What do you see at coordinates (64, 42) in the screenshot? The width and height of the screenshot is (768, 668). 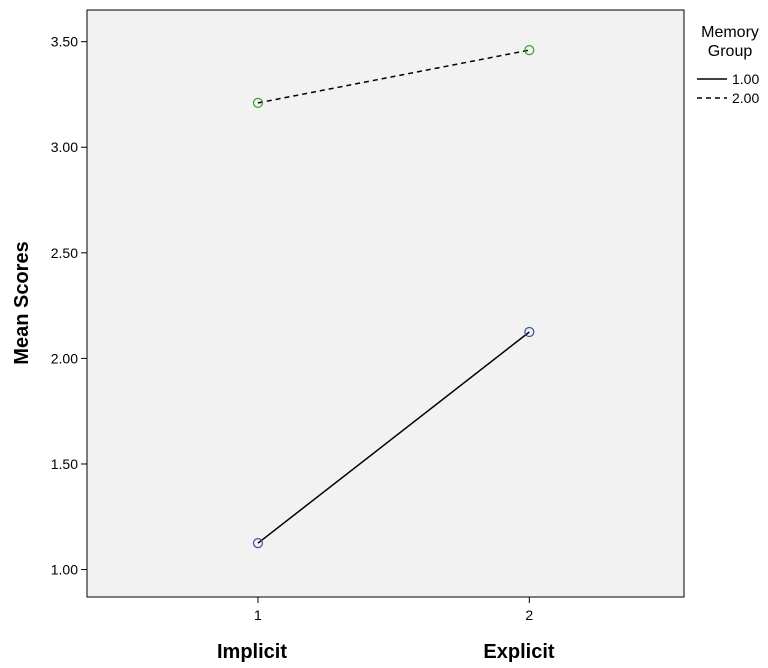 I see `y-tick-label-5: 3.50` at bounding box center [64, 42].